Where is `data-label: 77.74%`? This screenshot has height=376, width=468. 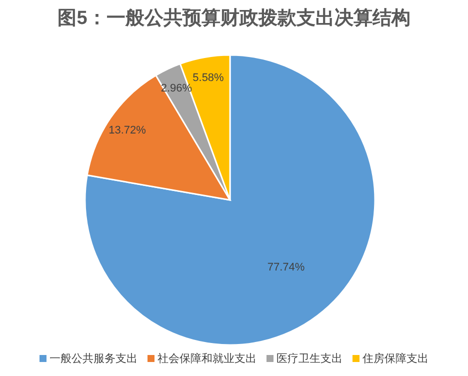 data-label: 77.74% is located at coordinates (286, 268).